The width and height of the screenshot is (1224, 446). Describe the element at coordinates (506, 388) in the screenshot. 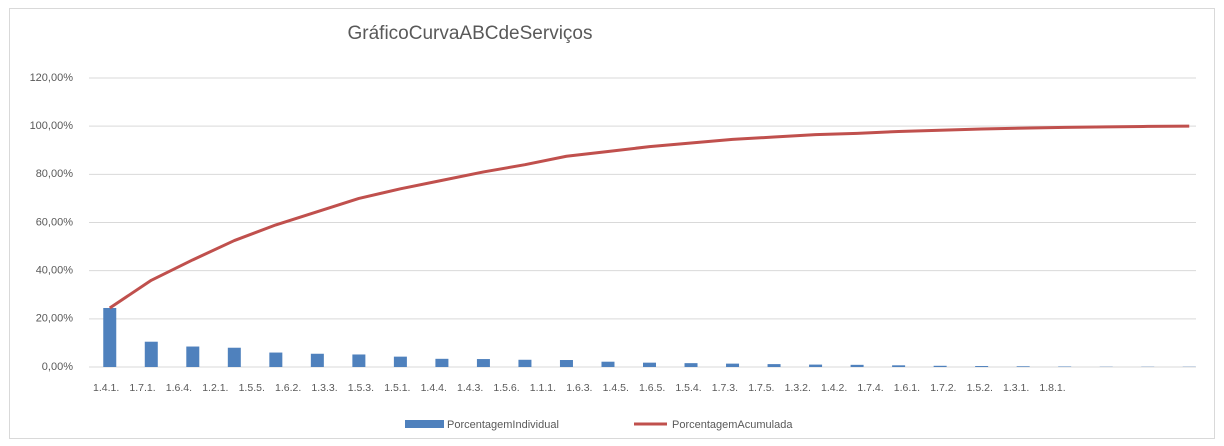

I see `x-tick-label: 1.5.6.` at that location.